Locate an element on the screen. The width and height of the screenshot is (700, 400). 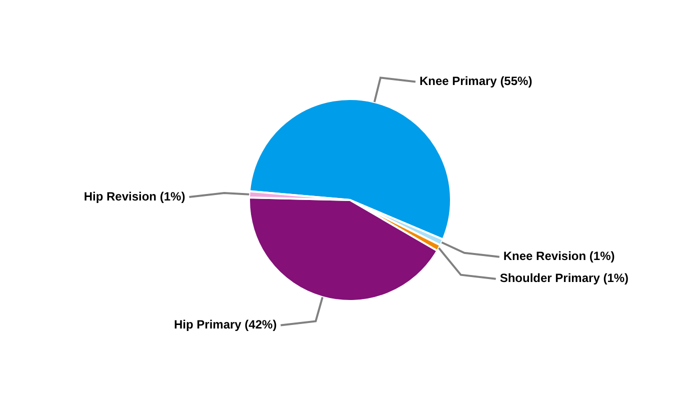
slice-label: Hip Primary (42%) is located at coordinates (225, 325).